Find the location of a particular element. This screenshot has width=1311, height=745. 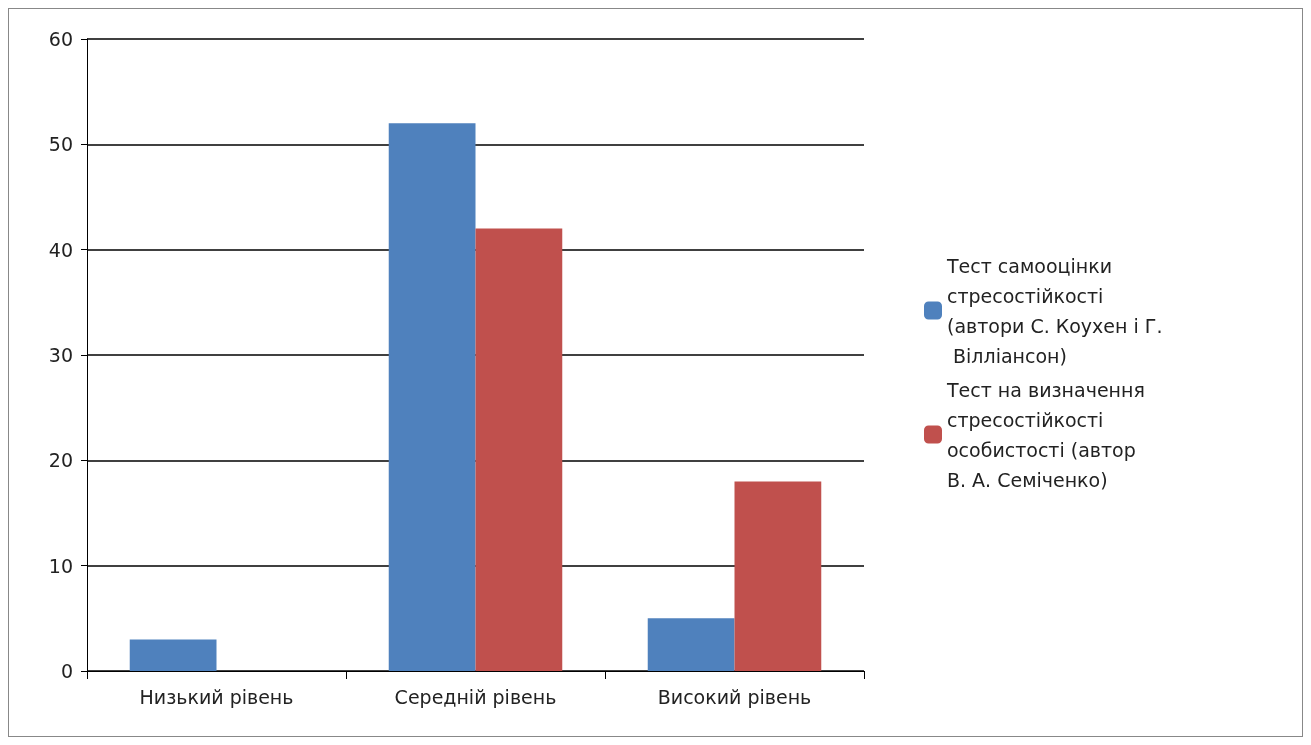

x-tick-label: Низький рівень is located at coordinates (216, 696).